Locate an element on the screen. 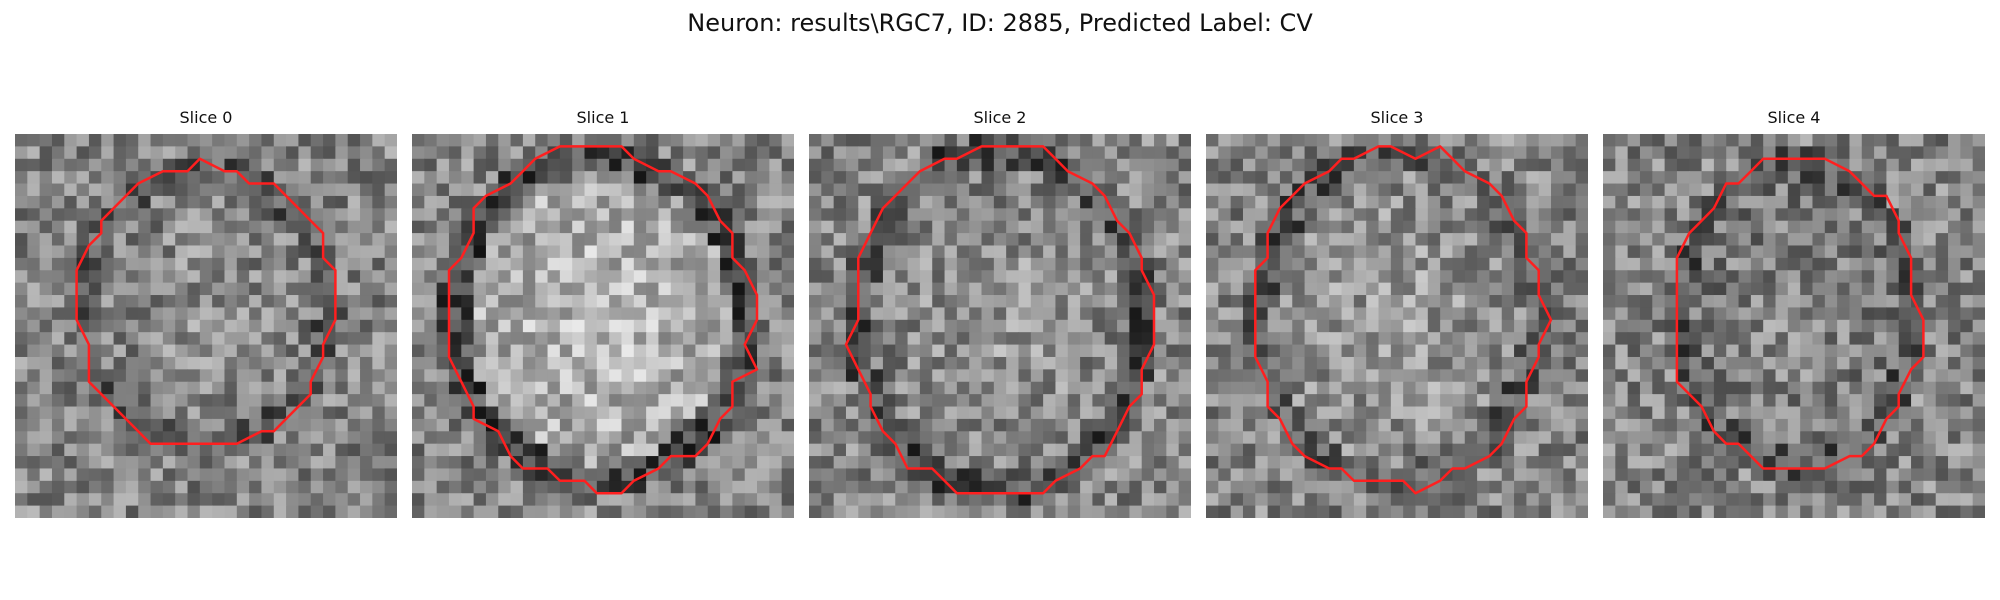 The width and height of the screenshot is (2000, 600). slice-panel-1: Slice 1 is located at coordinates (603, 313).